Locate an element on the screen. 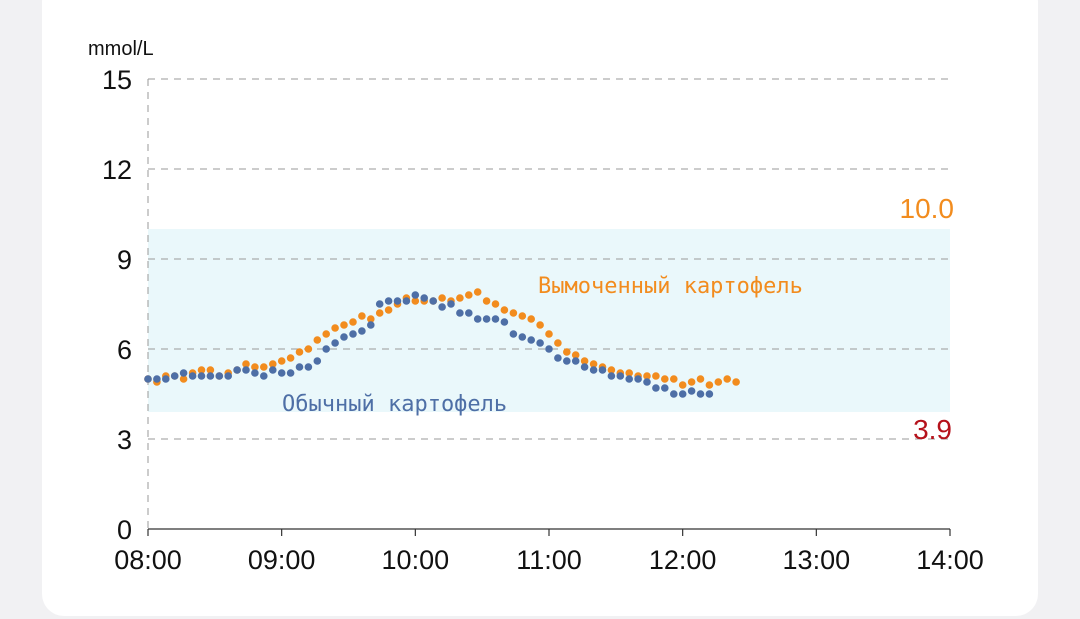  y-tick-label: 6 is located at coordinates (124, 350).